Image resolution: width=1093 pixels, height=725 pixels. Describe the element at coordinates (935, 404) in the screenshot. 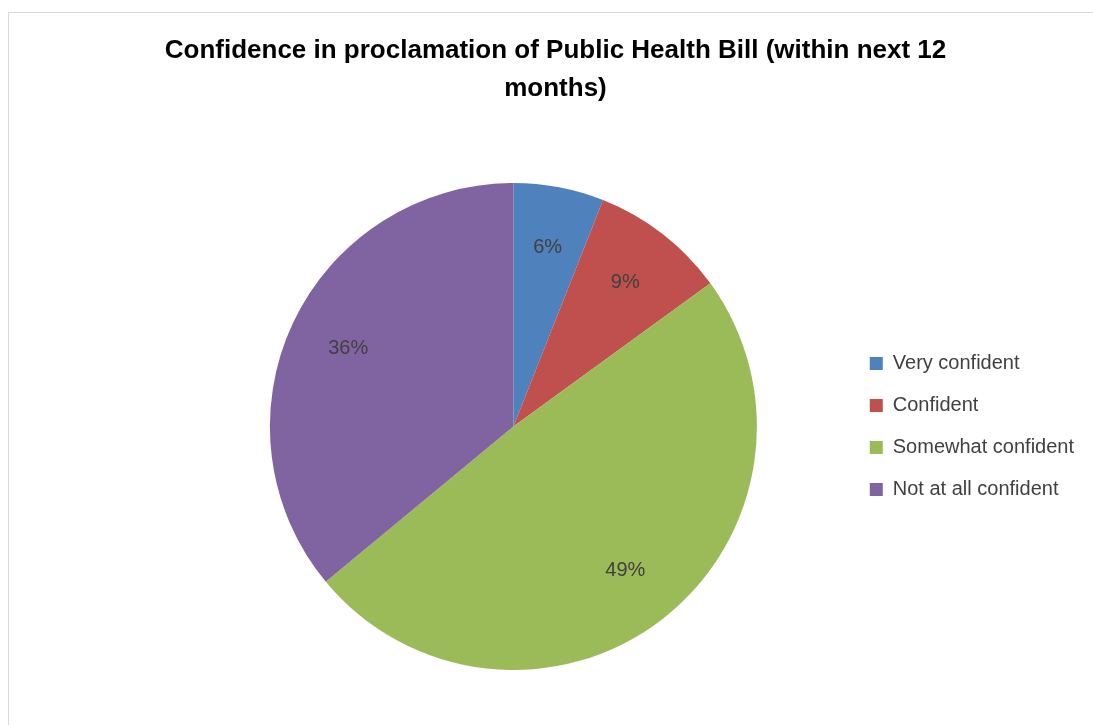

I see `legend-label: Confident` at that location.